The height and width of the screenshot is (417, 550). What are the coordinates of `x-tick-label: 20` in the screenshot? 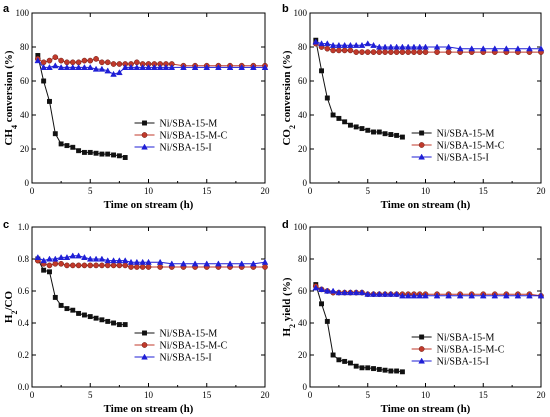 It's located at (542, 191).